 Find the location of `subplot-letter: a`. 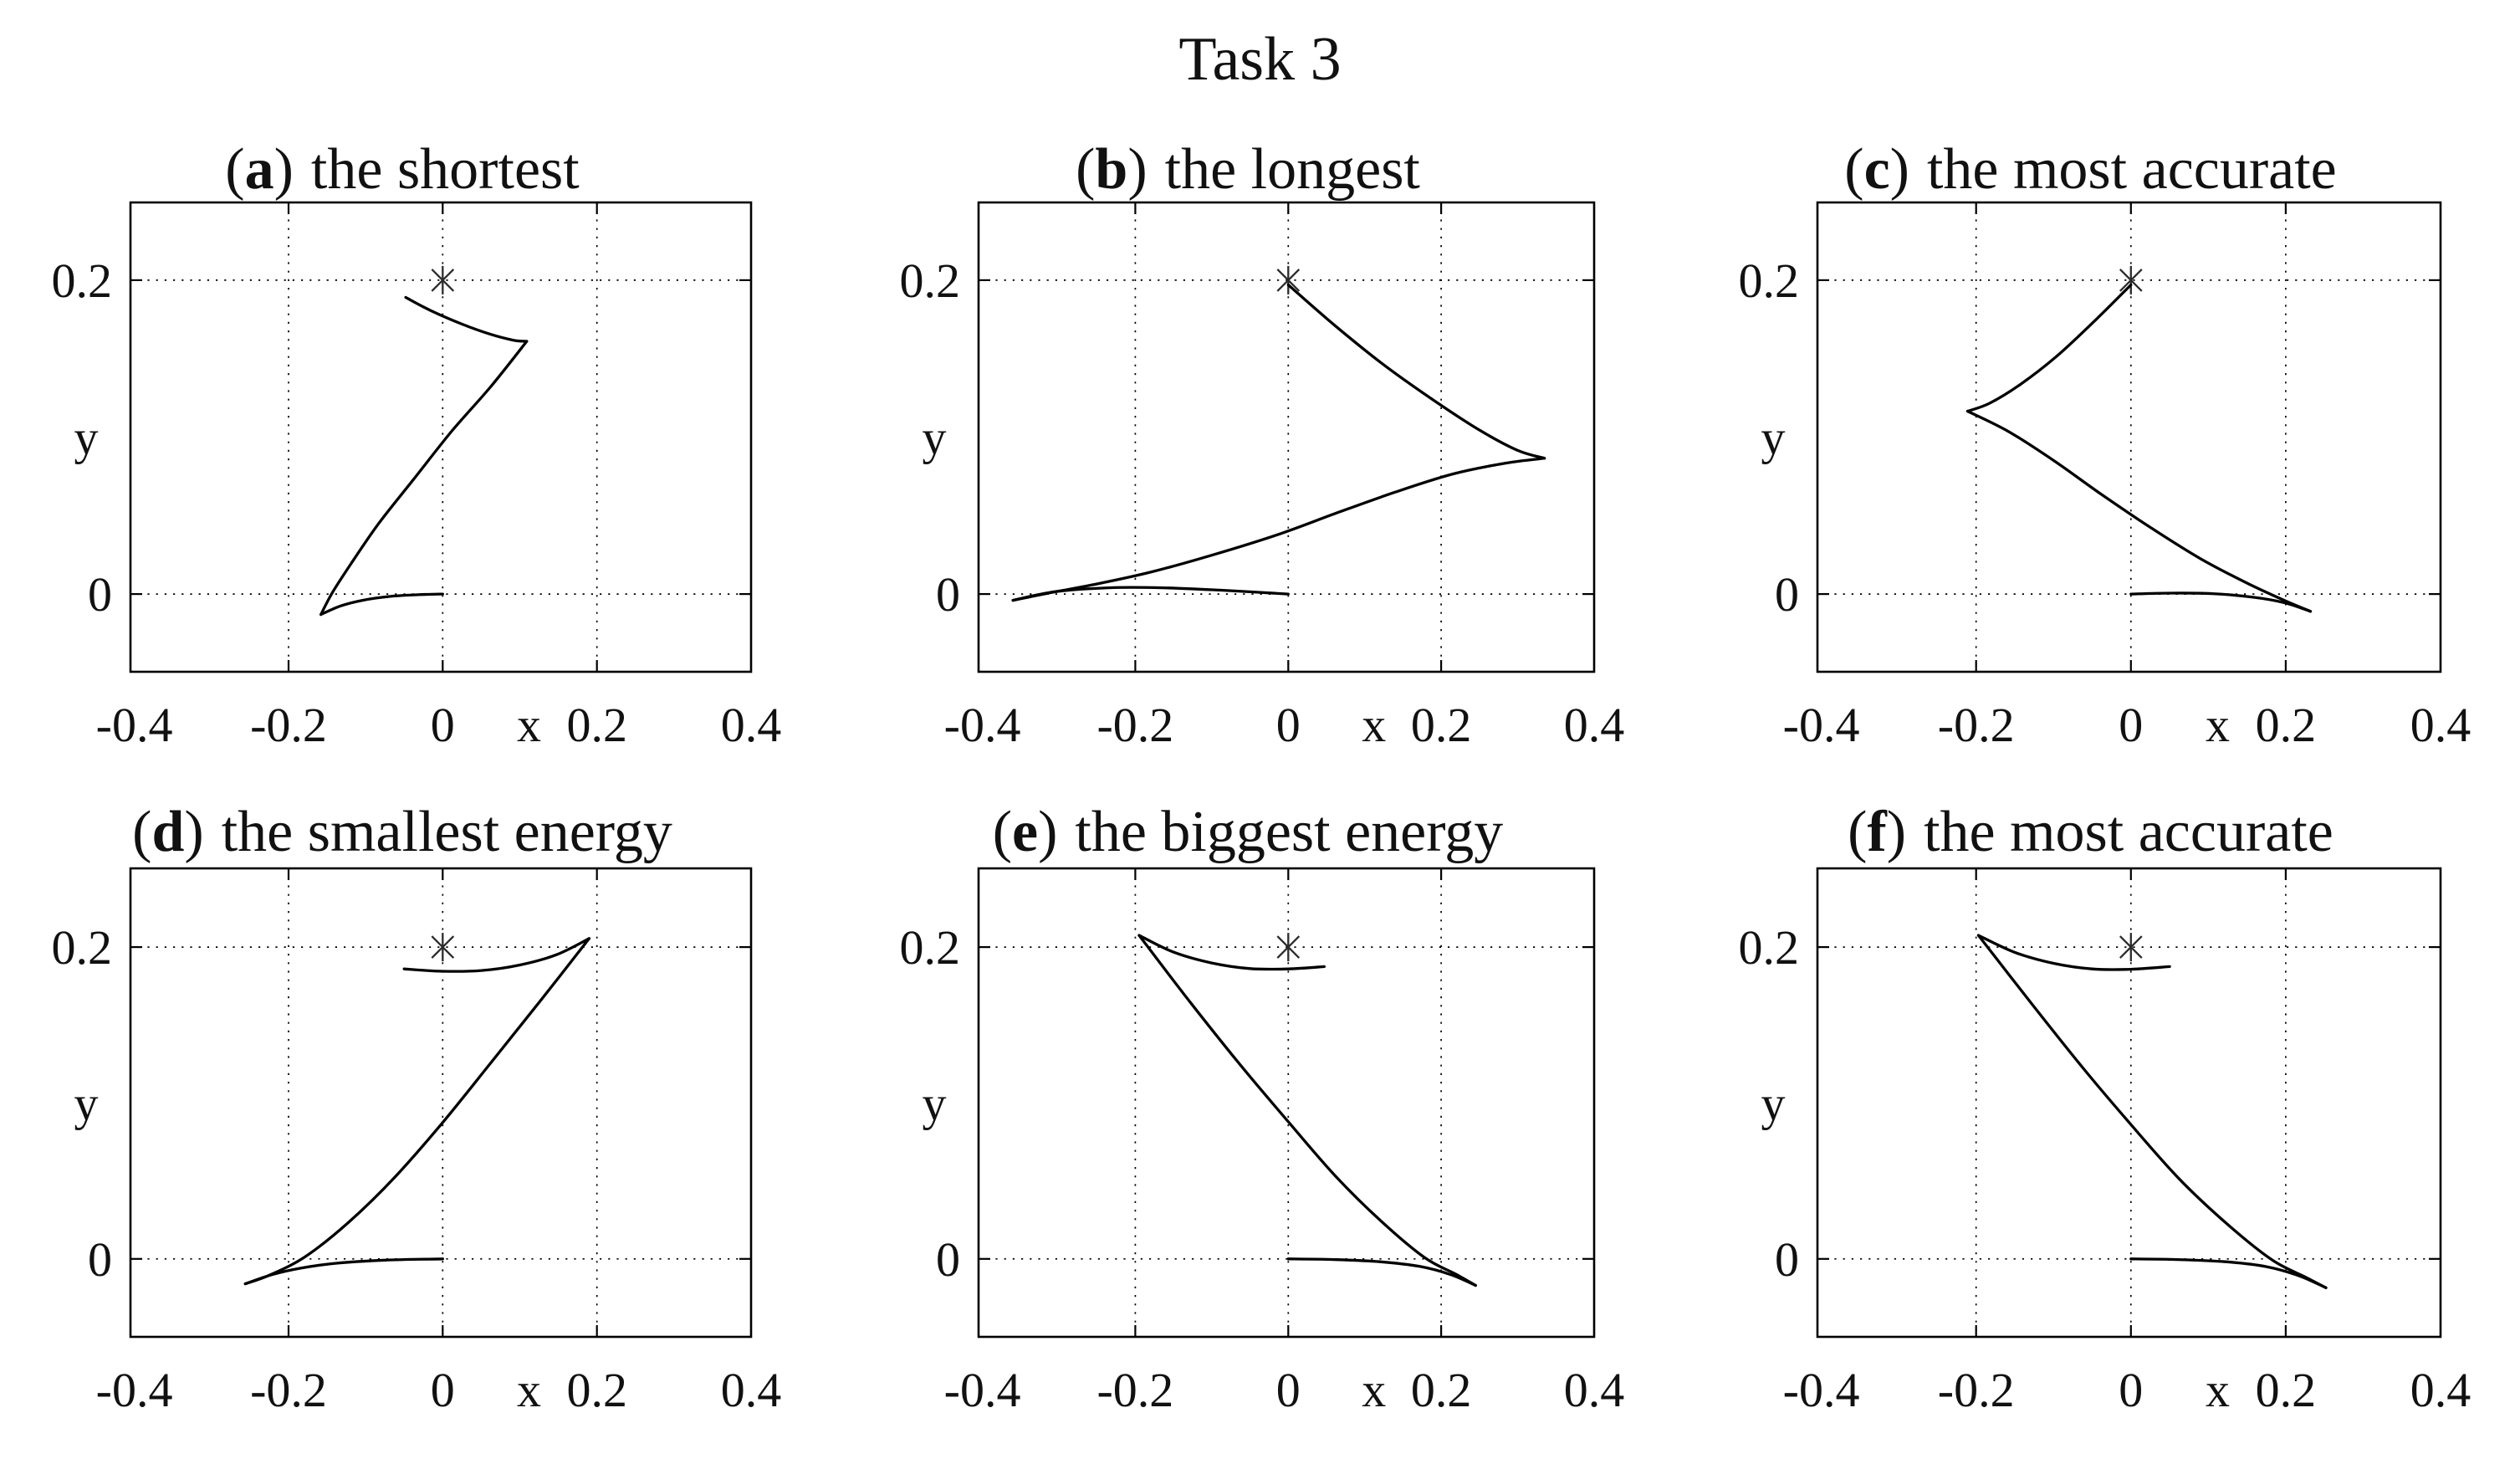

subplot-letter: a is located at coordinates (259, 169).